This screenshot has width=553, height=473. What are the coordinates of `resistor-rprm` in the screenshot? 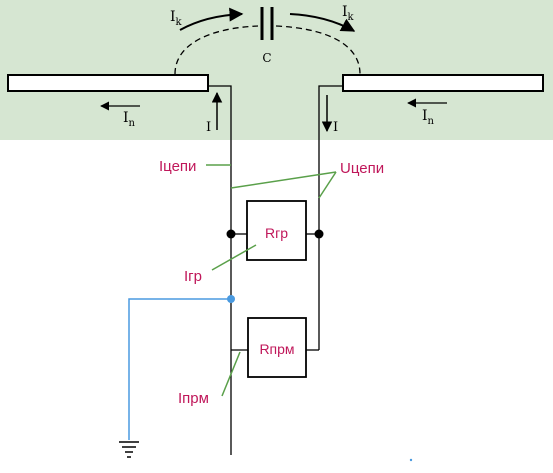 It's located at (277, 347).